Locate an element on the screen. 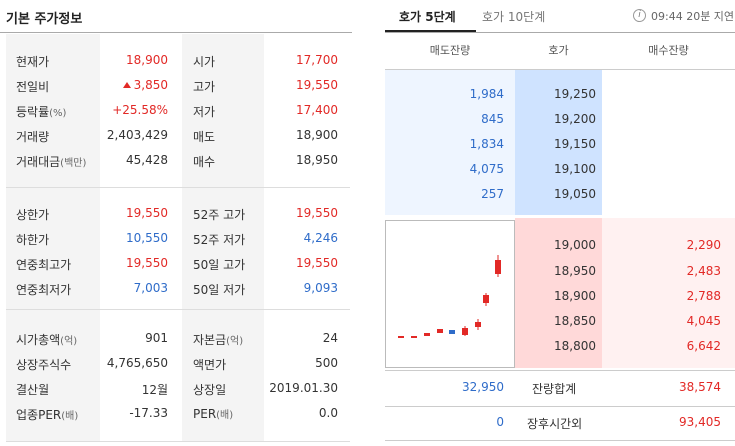  row-listed-shares: 상장주식수 4,765,650 액면가 500 is located at coordinates (176, 364).